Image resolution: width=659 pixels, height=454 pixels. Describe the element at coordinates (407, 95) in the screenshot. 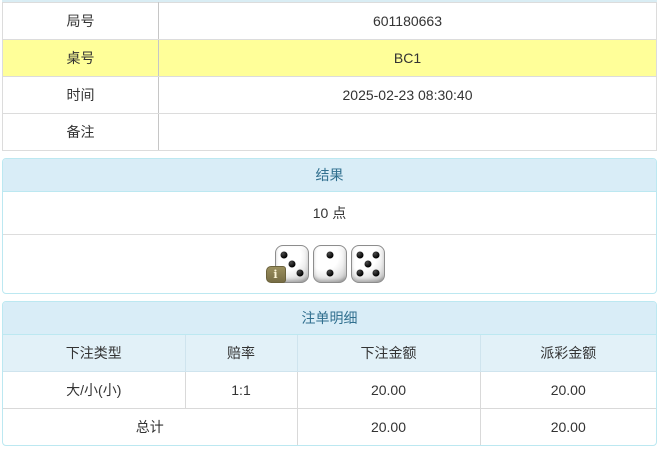

I see `time-value: 2025-02-23 08:30:40` at that location.